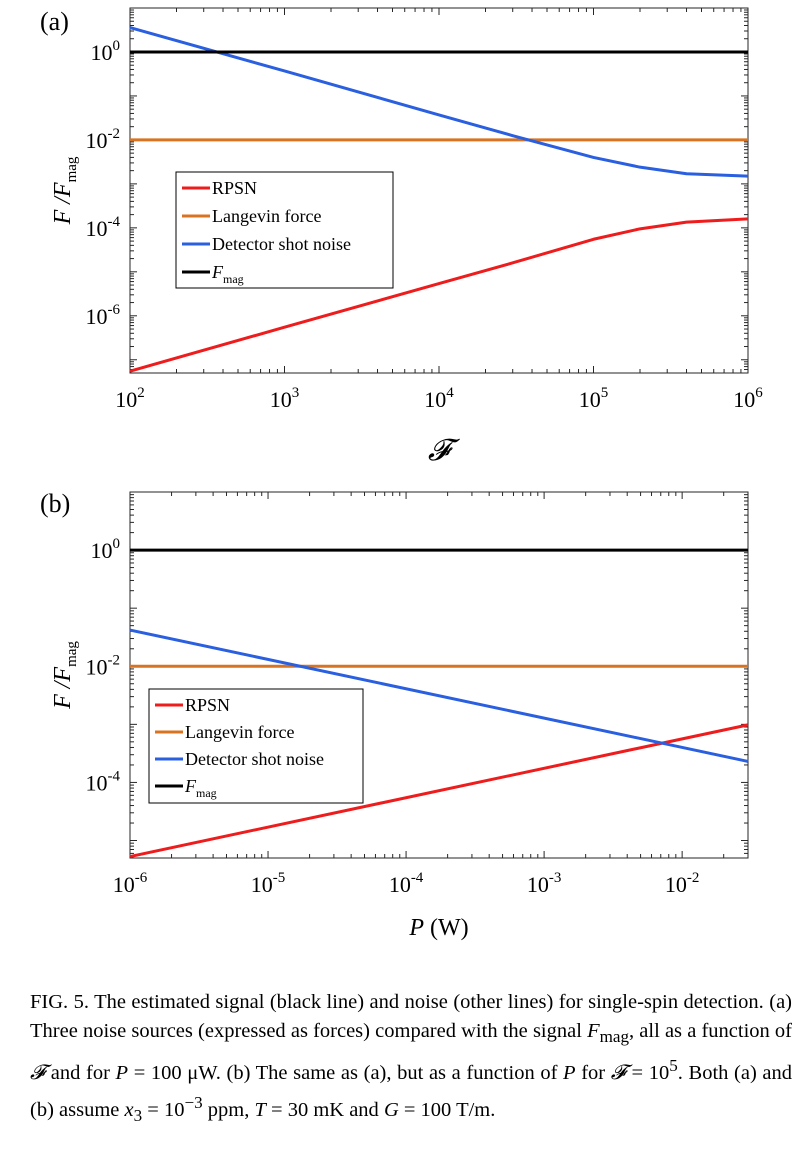  I want to click on panel-b-y-axis-sub: mag, so click(72, 654).